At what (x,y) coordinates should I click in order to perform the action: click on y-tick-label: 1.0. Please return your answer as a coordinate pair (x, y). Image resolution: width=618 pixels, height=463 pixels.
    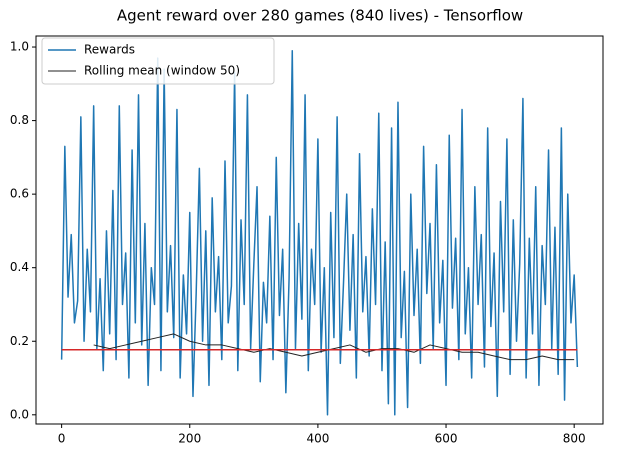
    Looking at the image, I should click on (19, 47).